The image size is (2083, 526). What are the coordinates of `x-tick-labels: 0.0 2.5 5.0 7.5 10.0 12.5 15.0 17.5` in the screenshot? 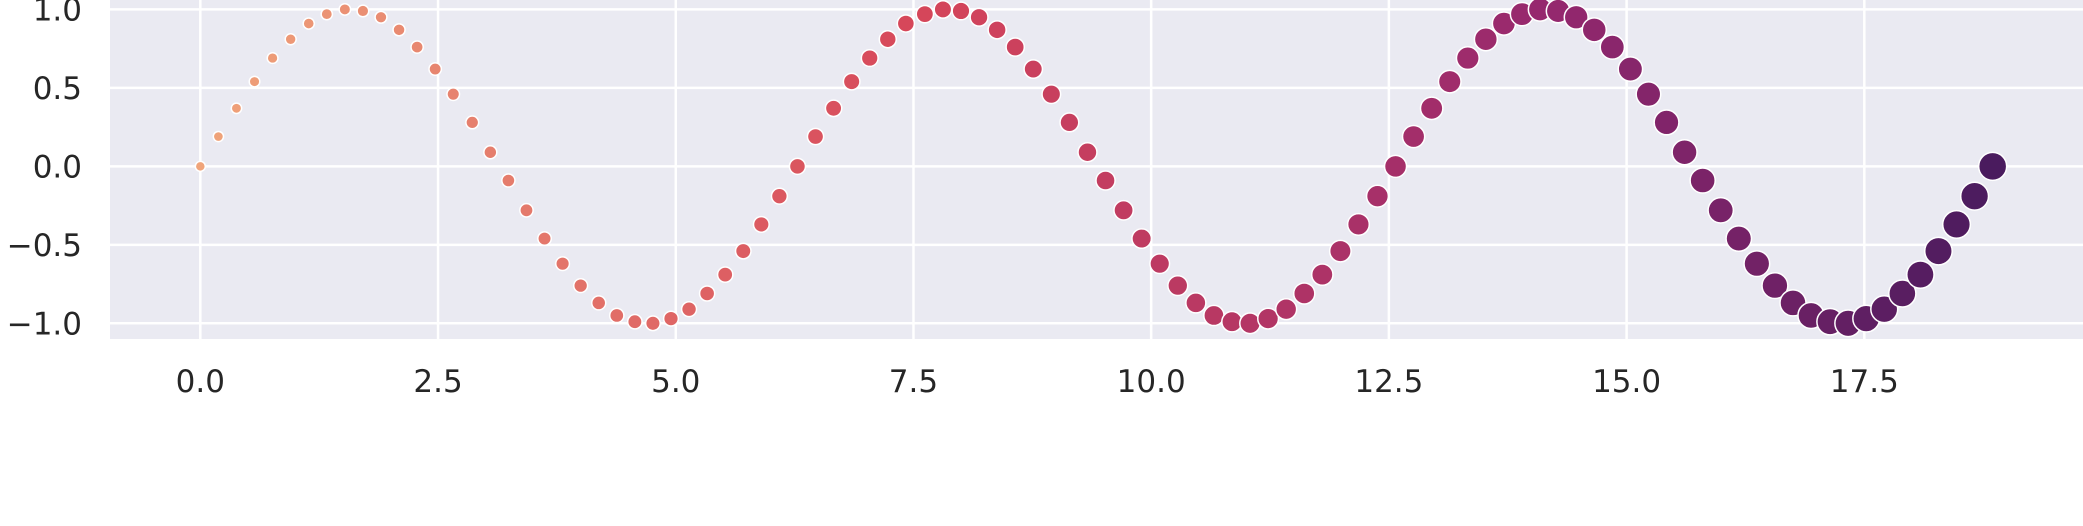 It's located at (1037, 382).